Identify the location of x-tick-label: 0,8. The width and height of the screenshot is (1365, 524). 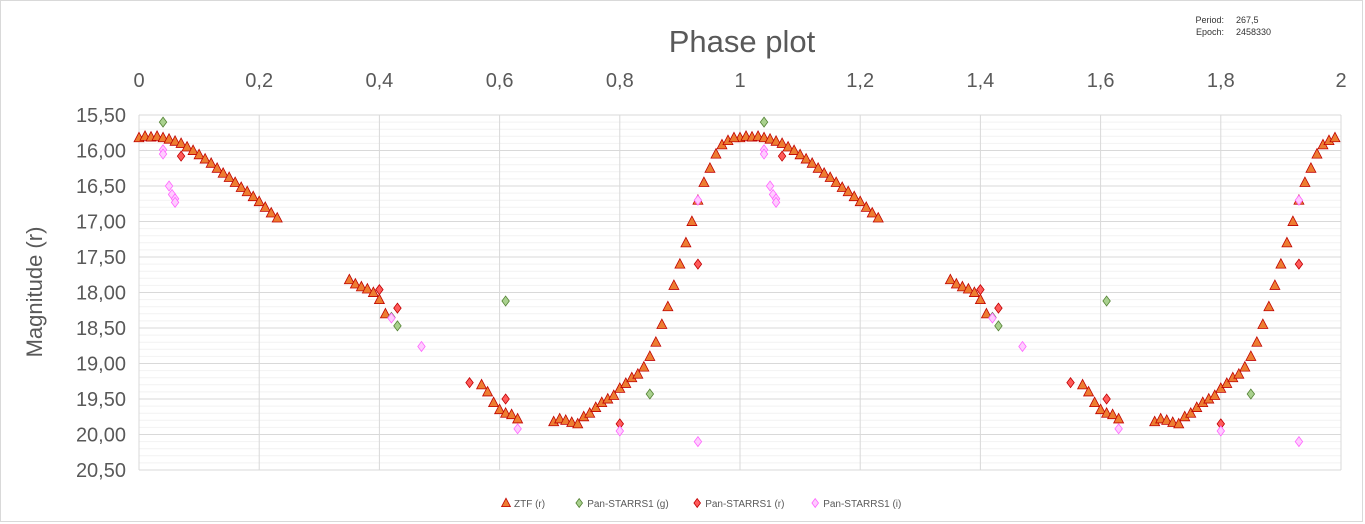
(620, 81).